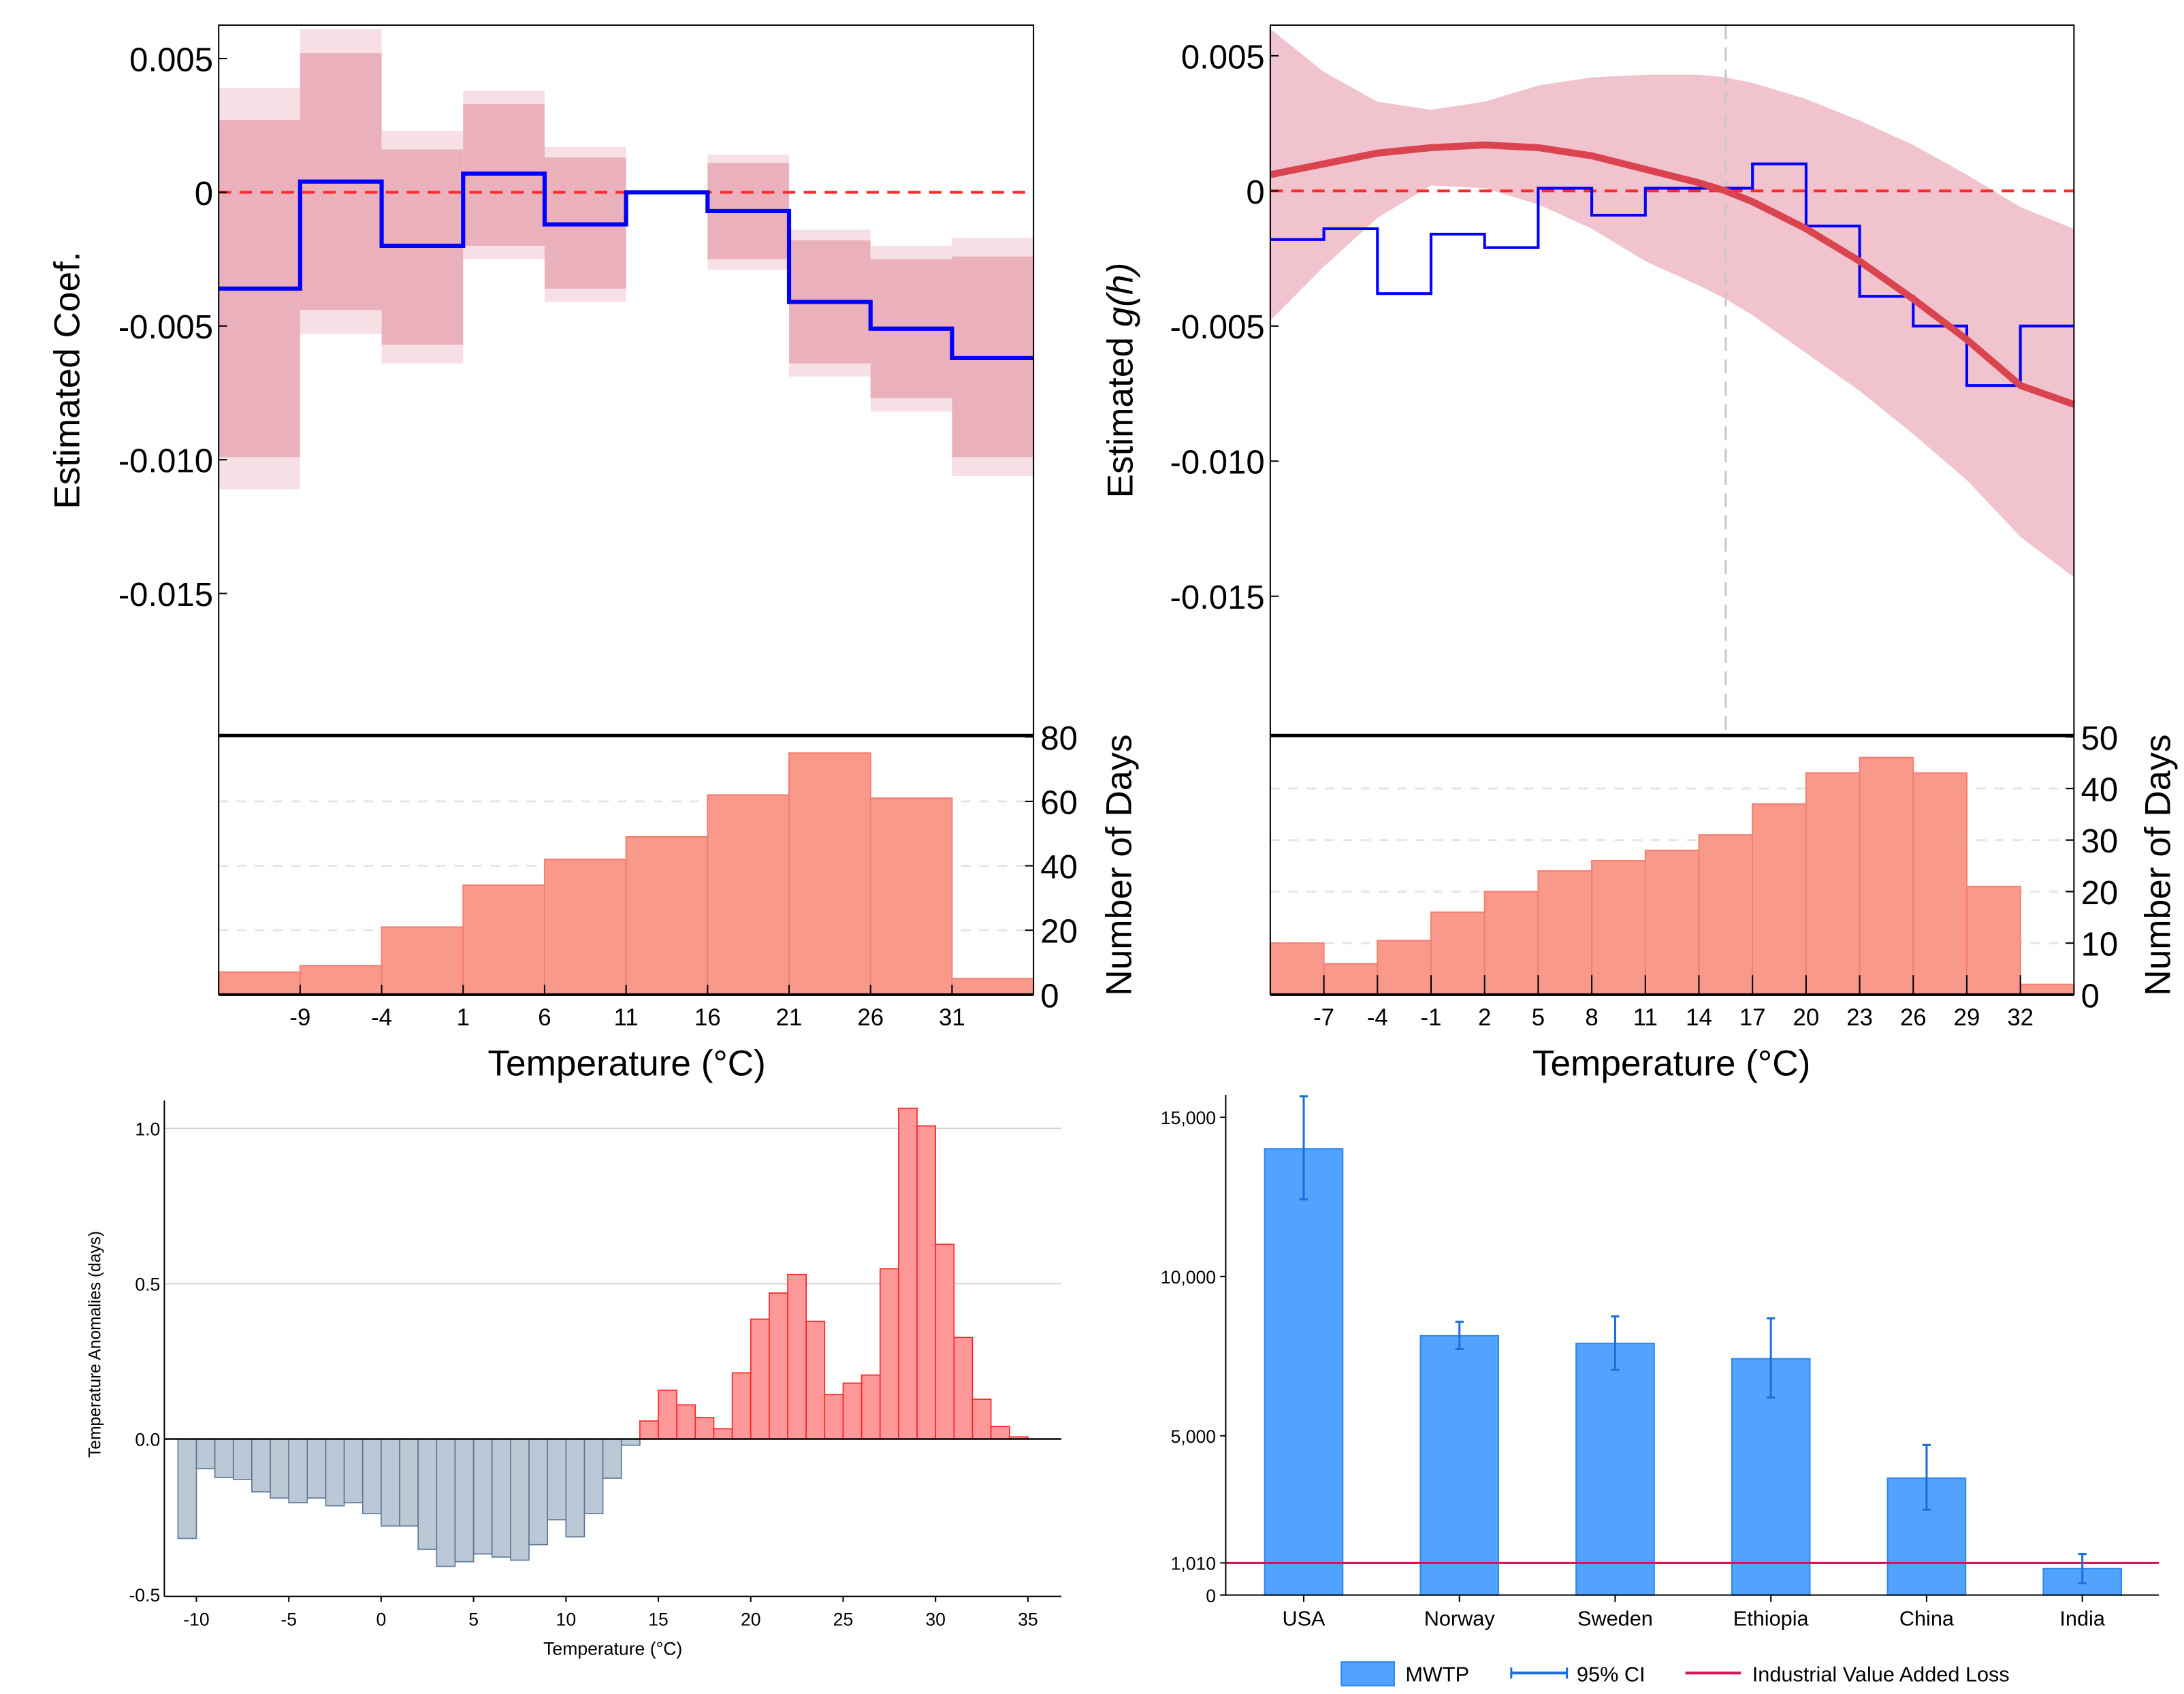 This screenshot has width=2184, height=1694. I want to click on legend: MWTP 95% CI Industrial Value Added Loss, so click(1675, 1674).